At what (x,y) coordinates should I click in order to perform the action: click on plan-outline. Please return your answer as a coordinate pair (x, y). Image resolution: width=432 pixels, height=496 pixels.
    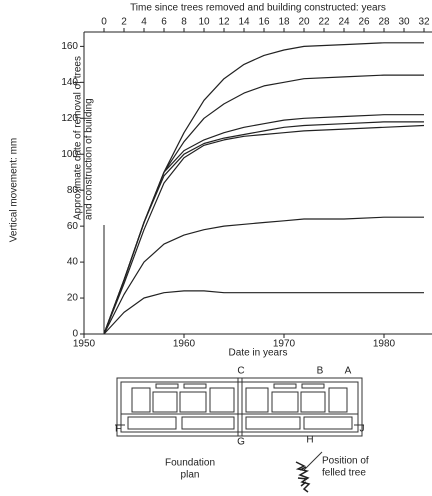
    Looking at the image, I should click on (239, 407).